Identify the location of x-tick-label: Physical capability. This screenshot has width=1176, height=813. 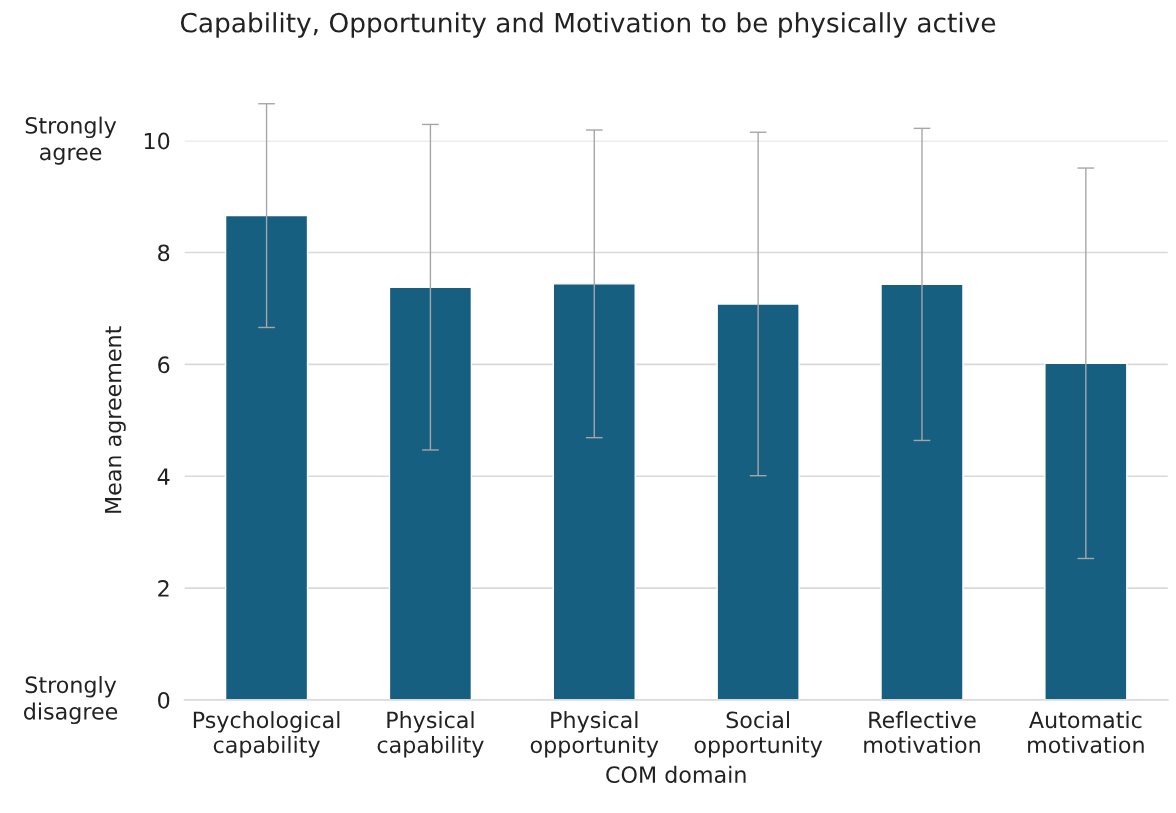
(430, 734).